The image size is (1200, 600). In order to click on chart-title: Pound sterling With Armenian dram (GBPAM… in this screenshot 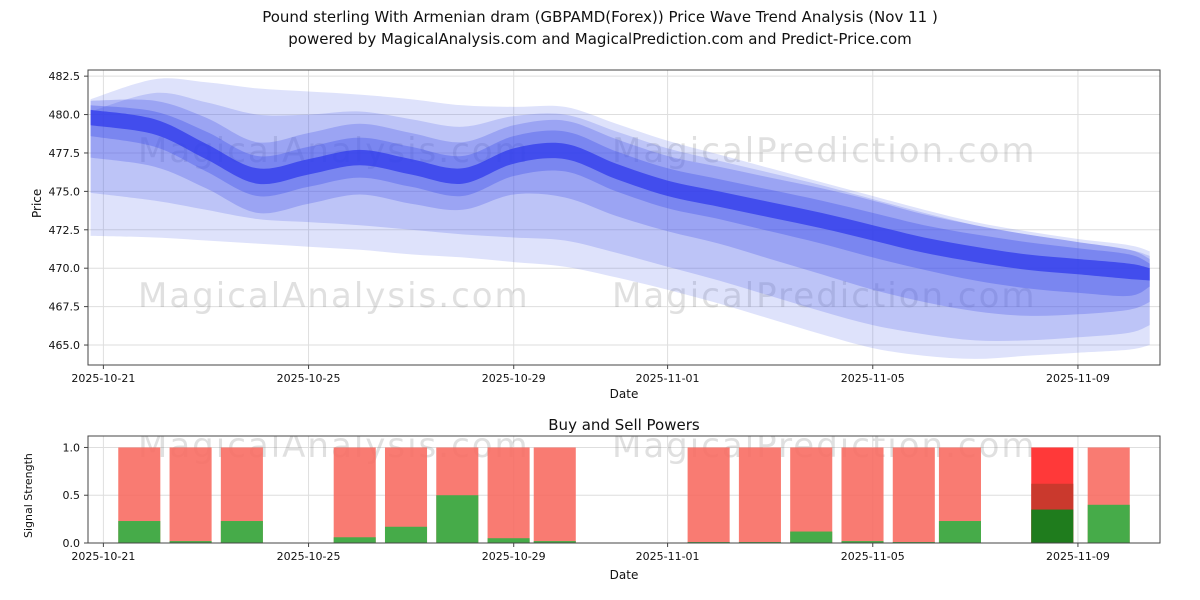, I will do `click(600, 17)`.